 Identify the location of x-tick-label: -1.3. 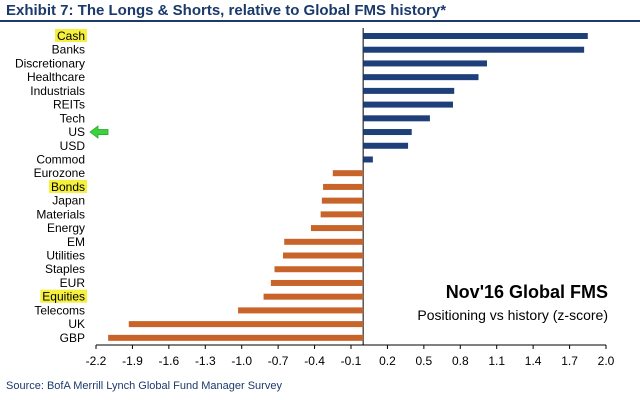
(205, 361).